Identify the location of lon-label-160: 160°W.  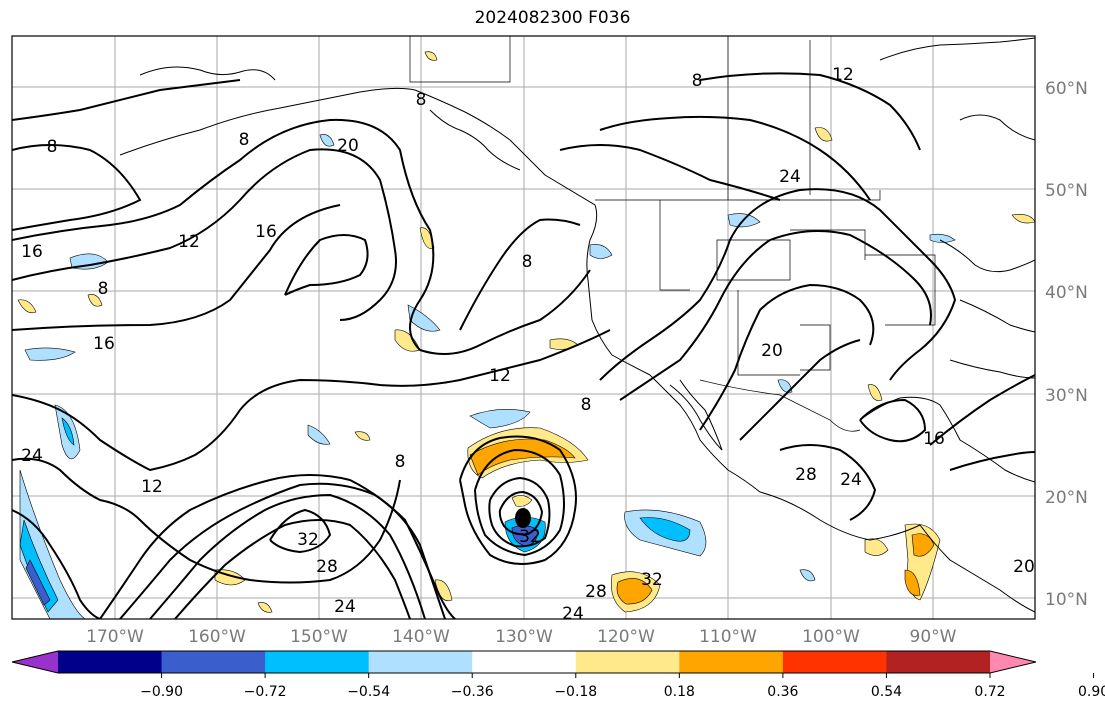
(217, 637).